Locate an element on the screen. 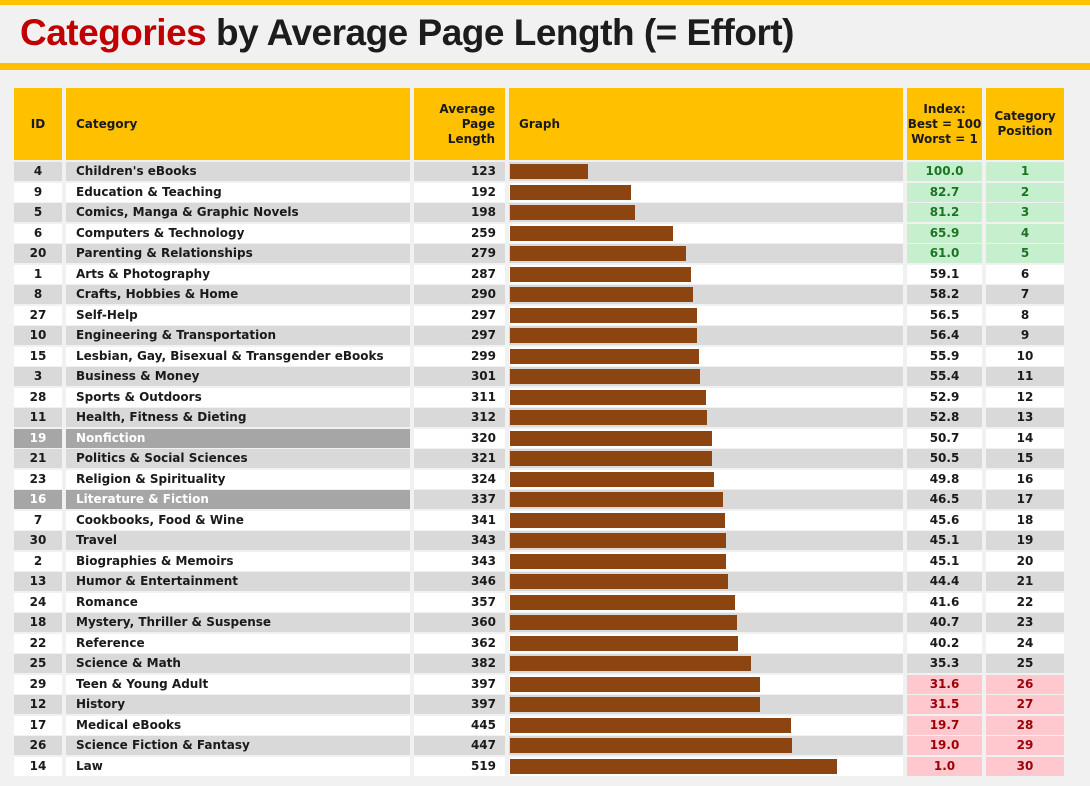 This screenshot has width=1090, height=786. cell-id: 12 is located at coordinates (38, 704).